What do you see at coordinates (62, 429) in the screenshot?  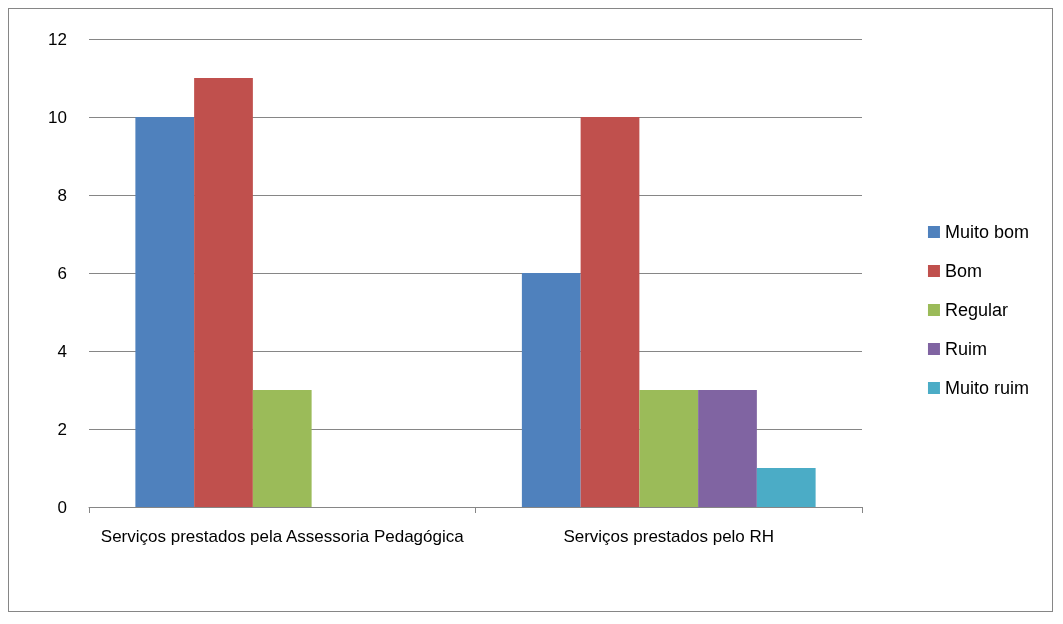 I see `y-tick-label: 2` at bounding box center [62, 429].